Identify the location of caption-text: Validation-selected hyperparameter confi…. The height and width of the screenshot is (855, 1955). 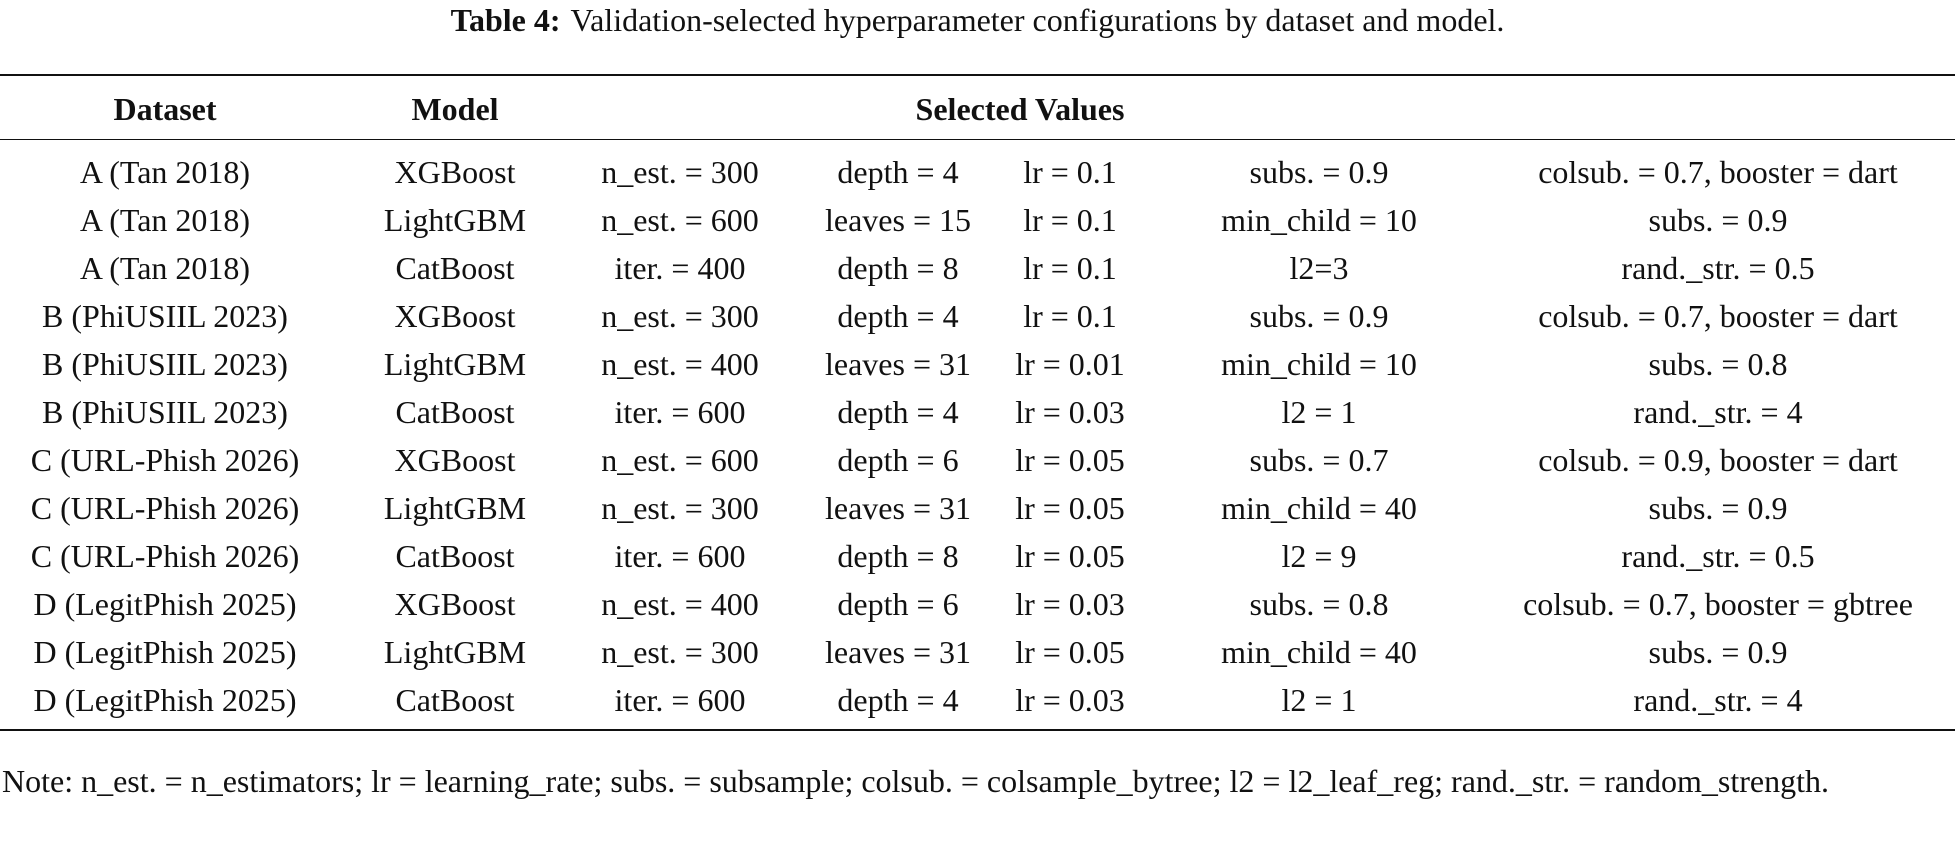
(1037, 20).